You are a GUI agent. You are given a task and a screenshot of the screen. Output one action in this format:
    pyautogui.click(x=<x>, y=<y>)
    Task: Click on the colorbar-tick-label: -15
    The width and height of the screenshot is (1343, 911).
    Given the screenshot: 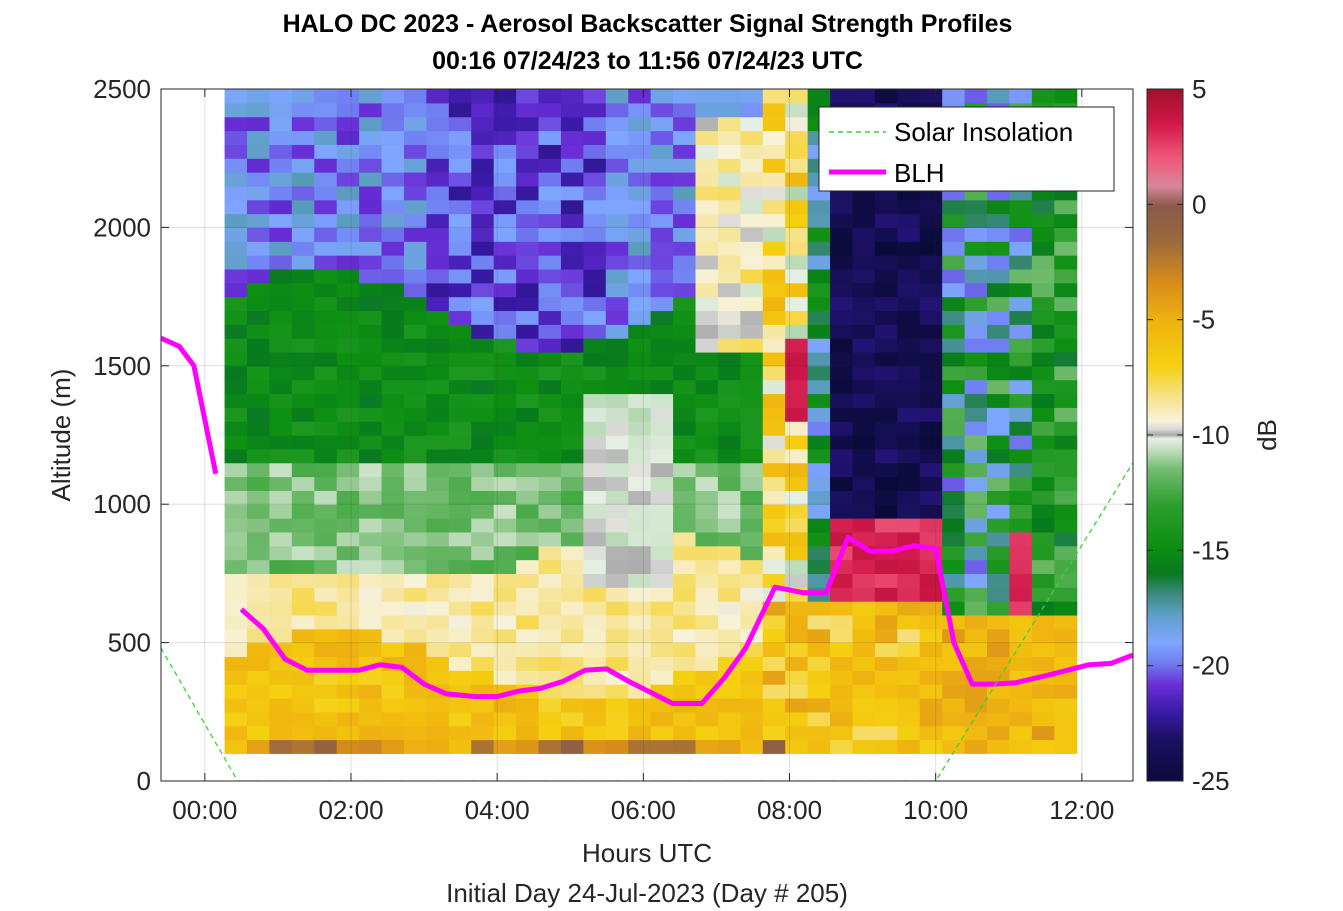 What is the action you would take?
    pyautogui.click(x=1211, y=550)
    